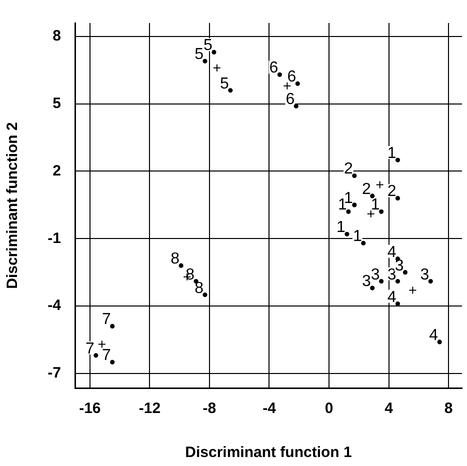 This screenshot has width=467, height=466. Describe the element at coordinates (56, 36) in the screenshot. I see `y-tick-label: 8` at that location.